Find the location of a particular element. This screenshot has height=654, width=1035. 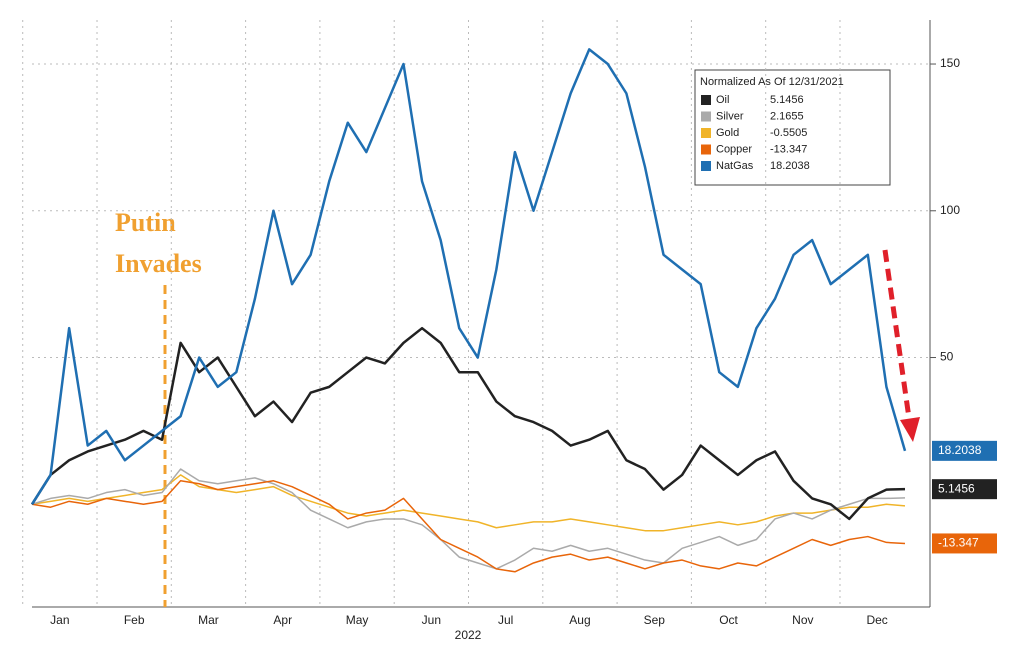

x-tick-label: Feb is located at coordinates (134, 620).